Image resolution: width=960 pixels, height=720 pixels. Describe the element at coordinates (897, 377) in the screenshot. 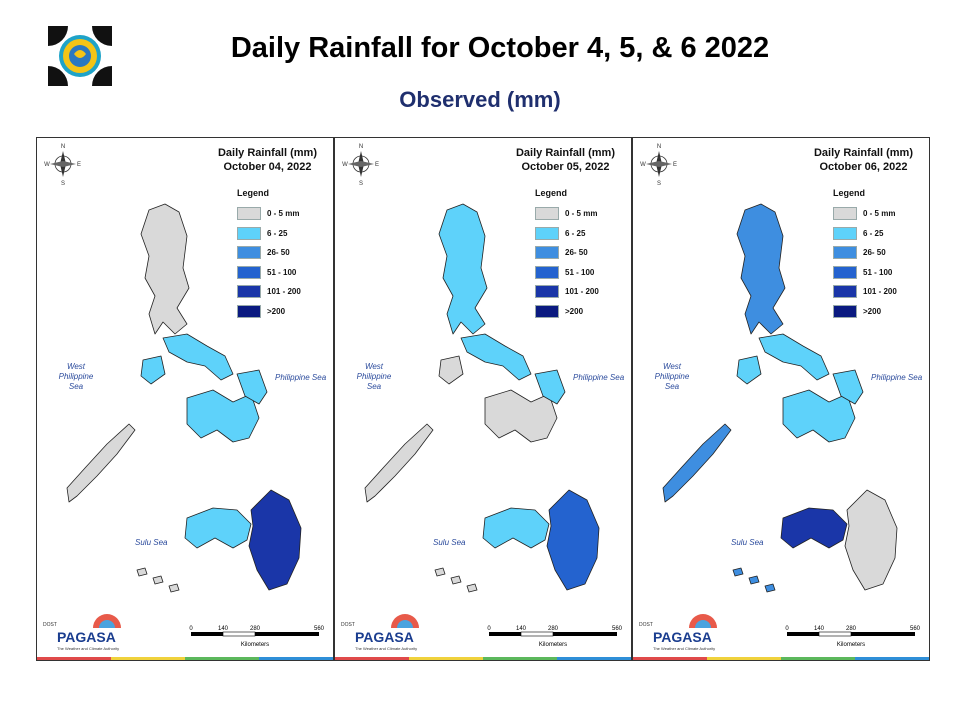

I see `sea-label-east: Philippine Sea` at that location.